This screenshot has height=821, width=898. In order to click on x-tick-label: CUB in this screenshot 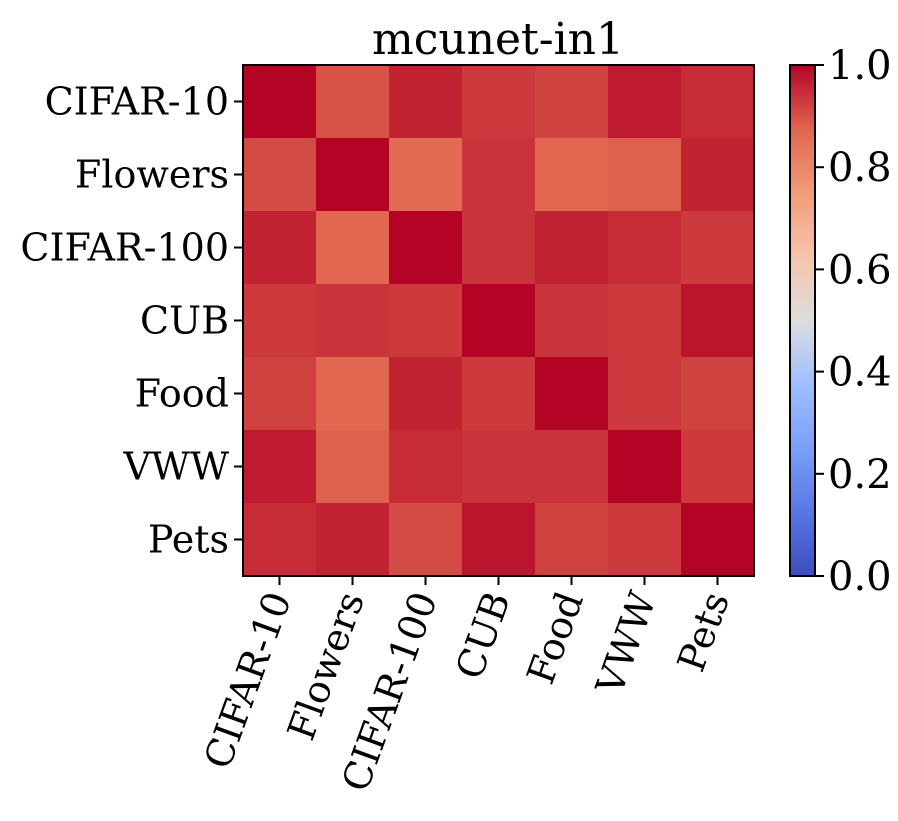, I will do `click(483, 635)`.